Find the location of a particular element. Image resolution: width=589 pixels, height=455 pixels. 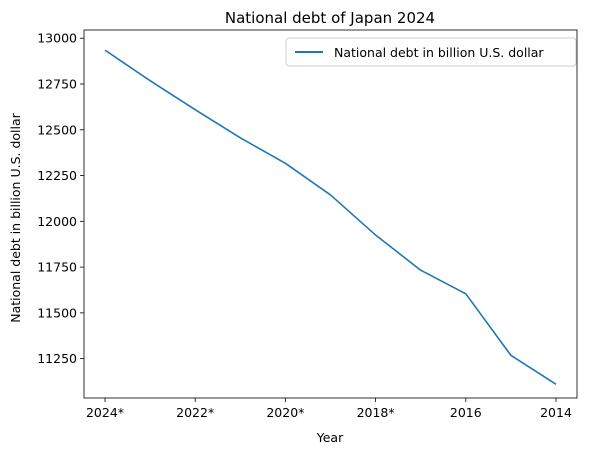

y-tick-label: 11750 is located at coordinates (57, 267).